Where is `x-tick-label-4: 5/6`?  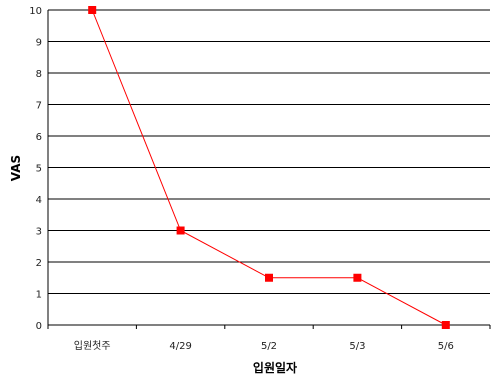
x-tick-label-4: 5/6 is located at coordinates (446, 346).